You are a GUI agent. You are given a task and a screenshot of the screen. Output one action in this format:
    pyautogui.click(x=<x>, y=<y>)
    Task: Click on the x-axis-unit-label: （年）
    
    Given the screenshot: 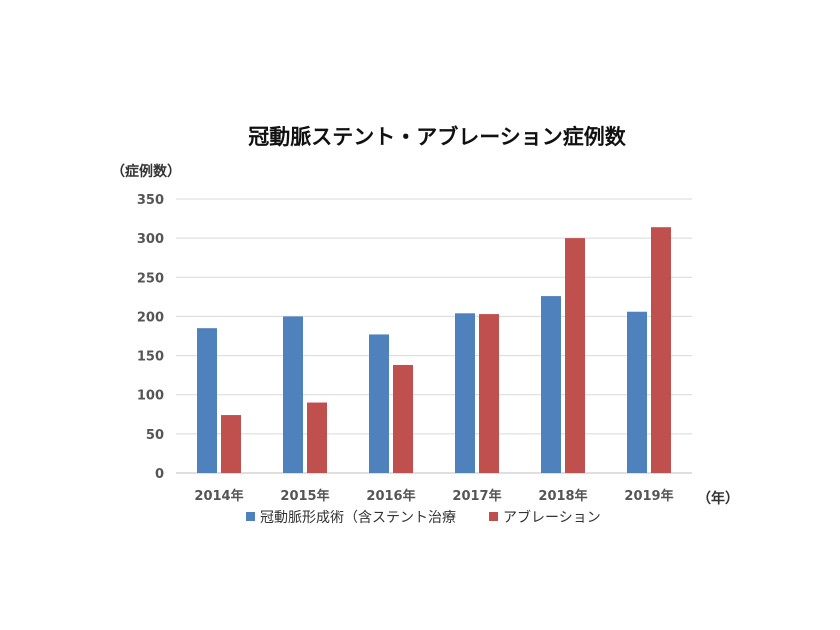 What is the action you would take?
    pyautogui.click(x=718, y=498)
    